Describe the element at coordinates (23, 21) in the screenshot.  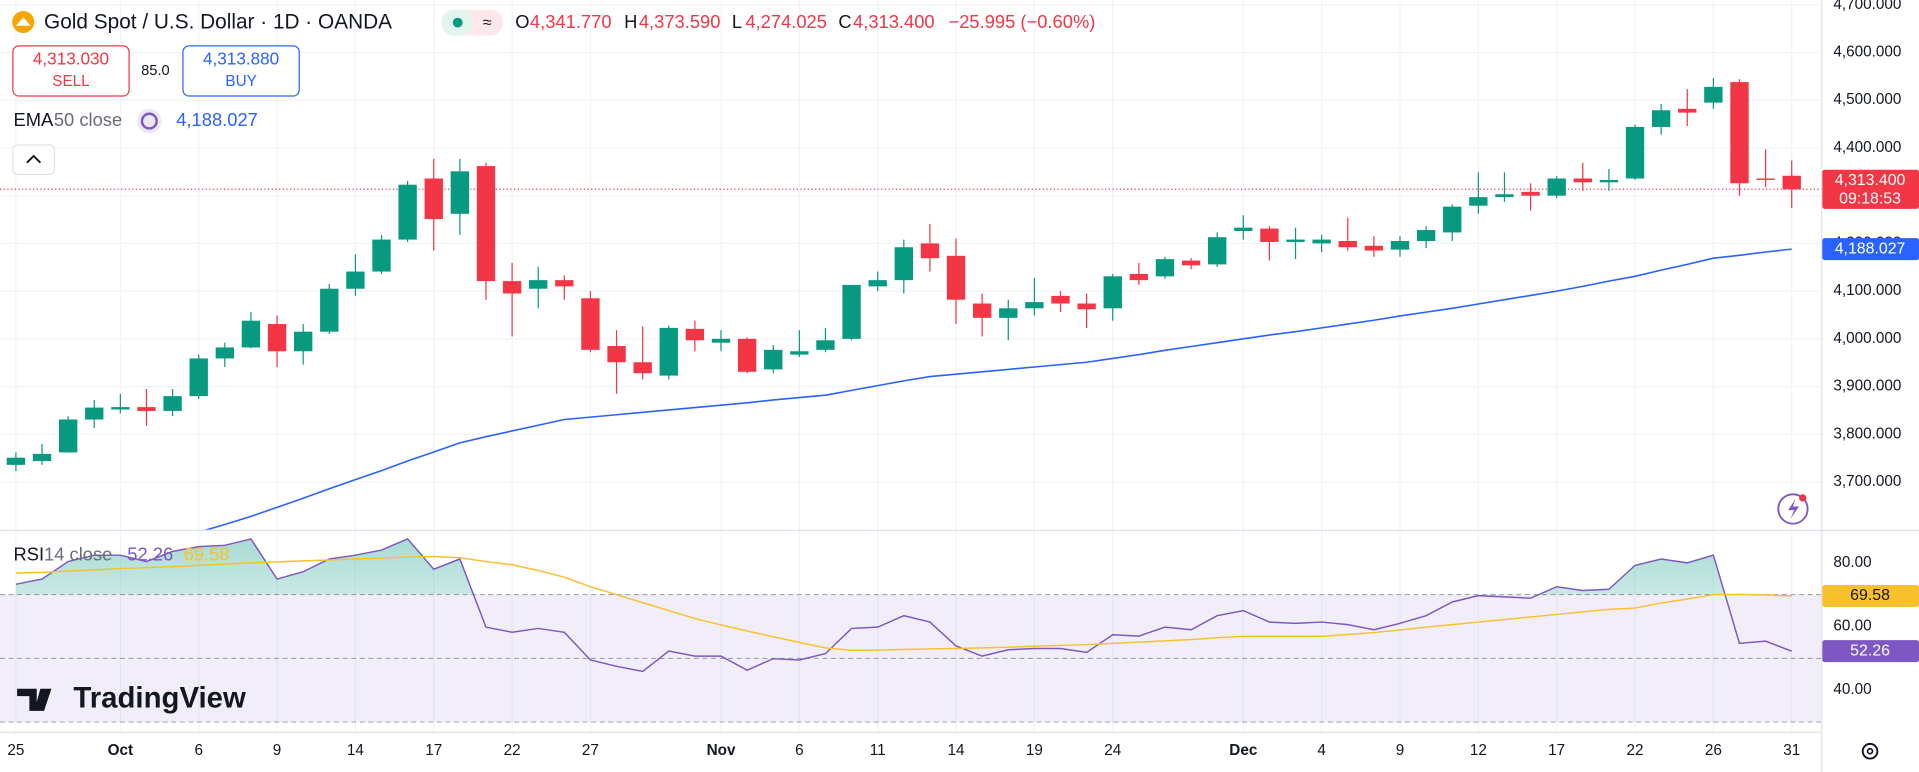
I see `symbol-icon-mark` at that location.